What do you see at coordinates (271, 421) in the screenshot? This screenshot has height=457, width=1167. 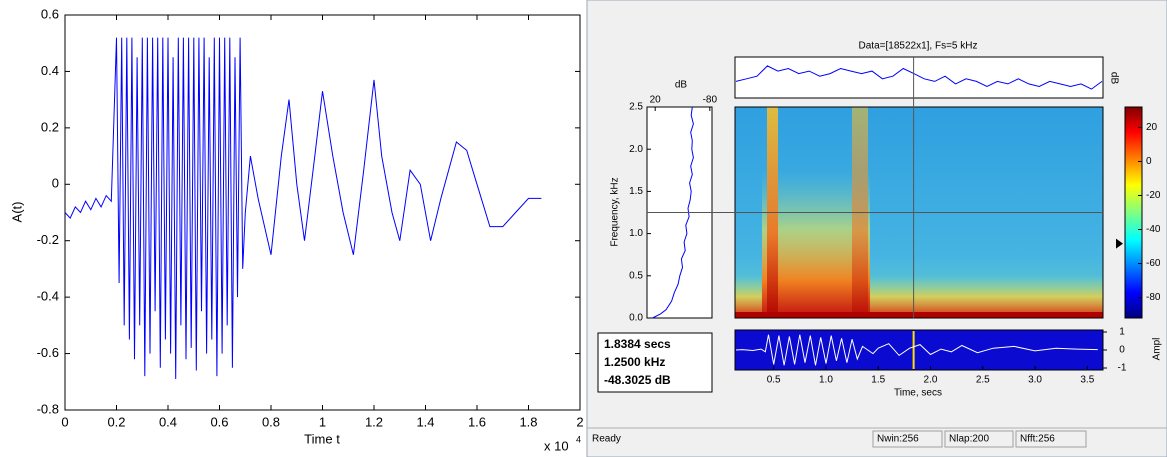 I see `x-tick-label: 0.8` at bounding box center [271, 421].